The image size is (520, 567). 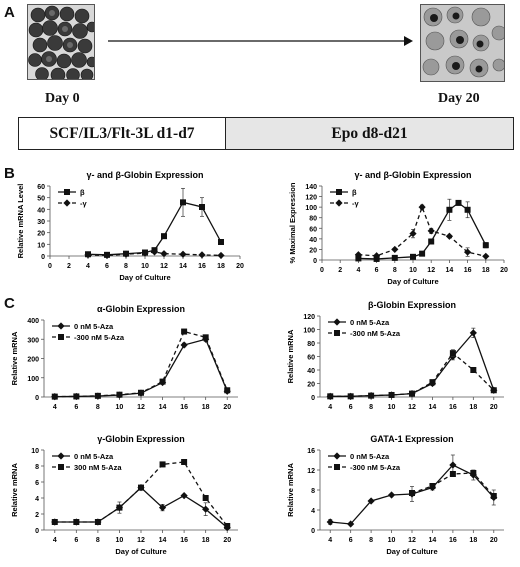 I want to click on y-tick-label: 120, so click(x=309, y=317).